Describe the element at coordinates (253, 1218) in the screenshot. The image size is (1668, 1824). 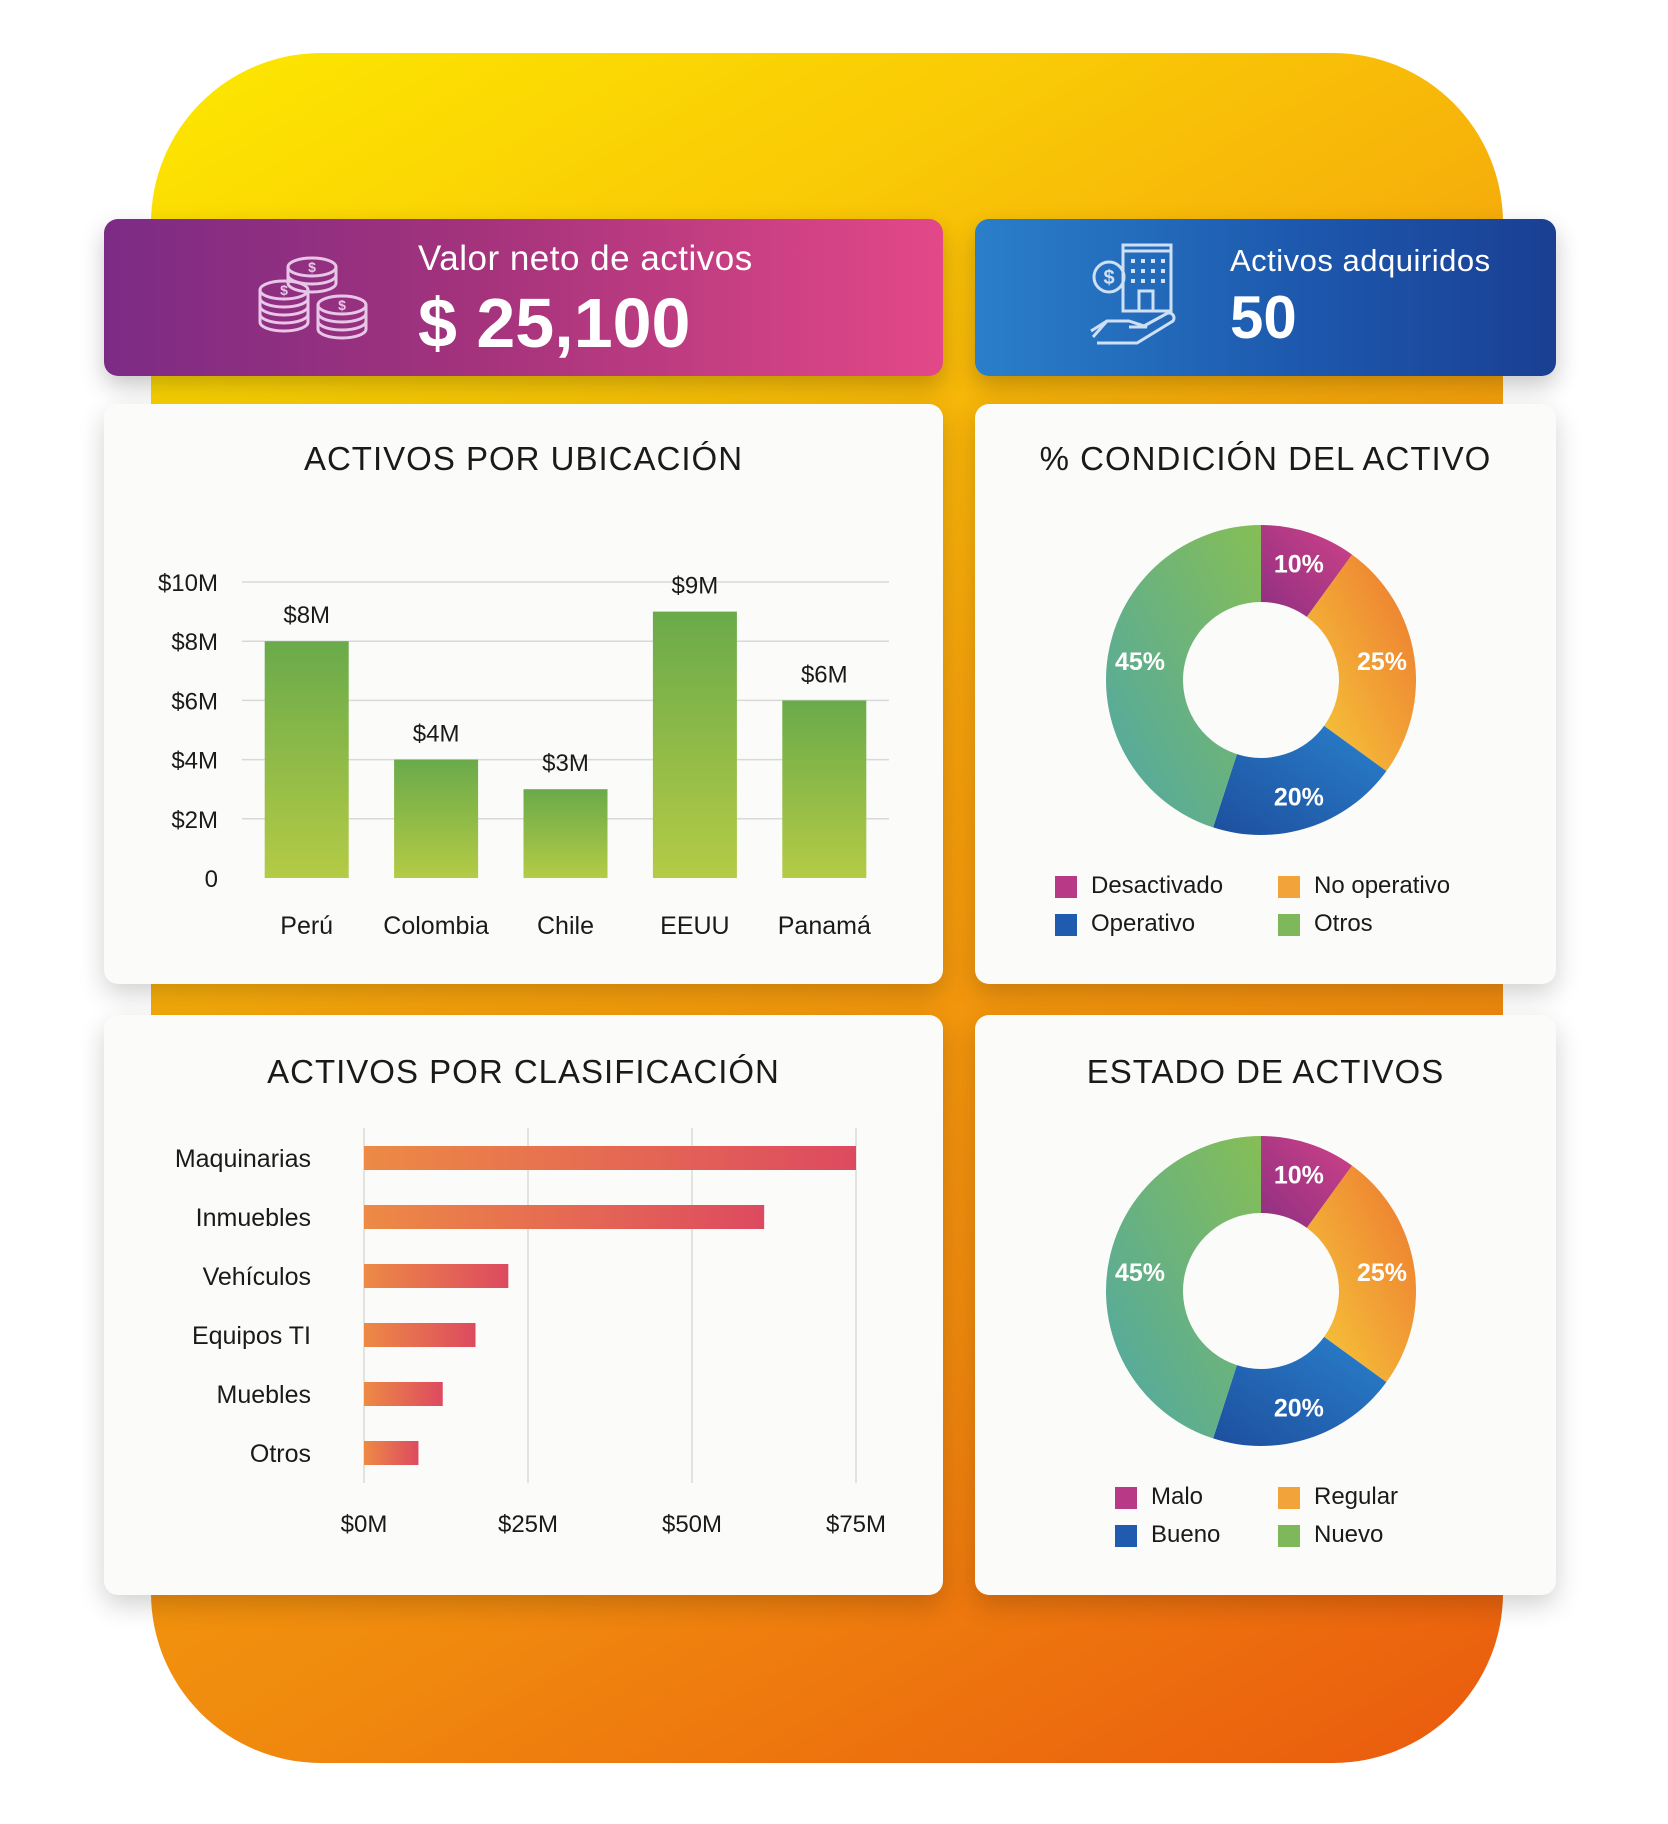
I see `y-tick-label: Inmuebles` at that location.